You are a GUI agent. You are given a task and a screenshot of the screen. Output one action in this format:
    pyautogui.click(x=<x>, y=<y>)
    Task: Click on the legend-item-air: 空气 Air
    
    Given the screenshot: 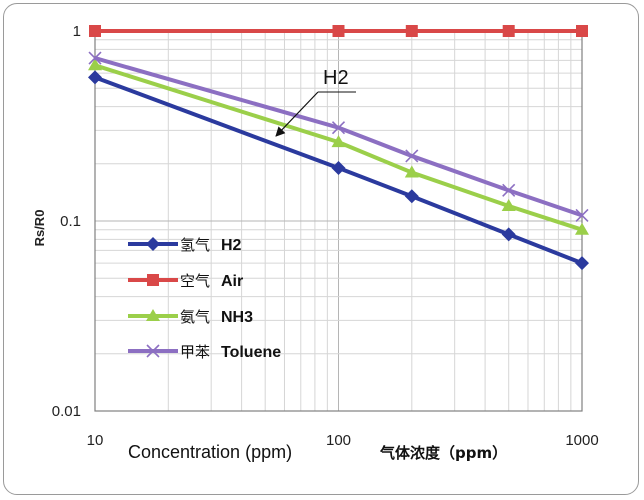 What is the action you would take?
    pyautogui.click(x=185, y=281)
    